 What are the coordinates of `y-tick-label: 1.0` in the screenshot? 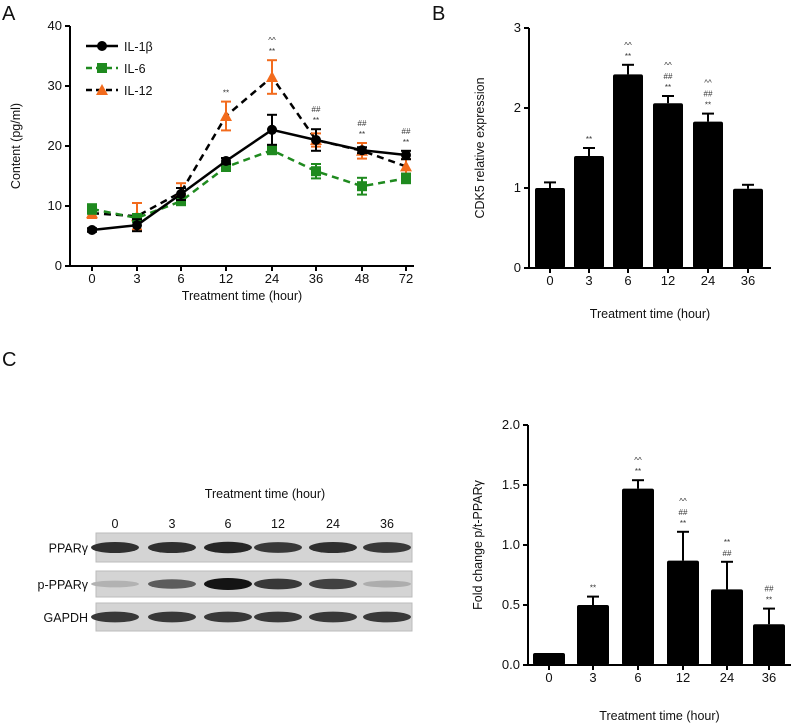 It's located at (511, 544).